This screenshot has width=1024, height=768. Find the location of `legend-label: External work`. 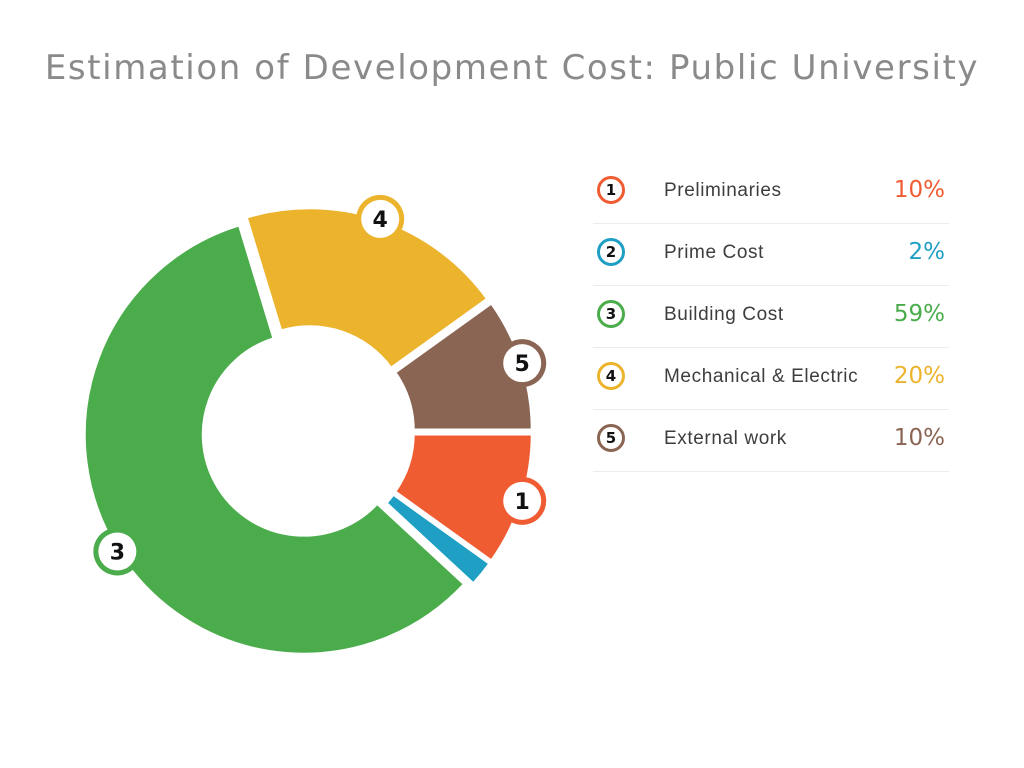

legend-label: External work is located at coordinates (725, 438).